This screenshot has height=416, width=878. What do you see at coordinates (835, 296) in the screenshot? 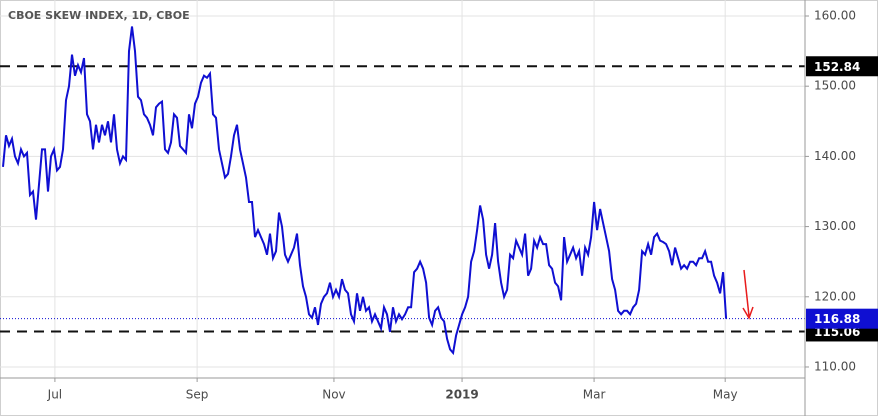
I see `y-tick-label: 120.00` at bounding box center [835, 296].